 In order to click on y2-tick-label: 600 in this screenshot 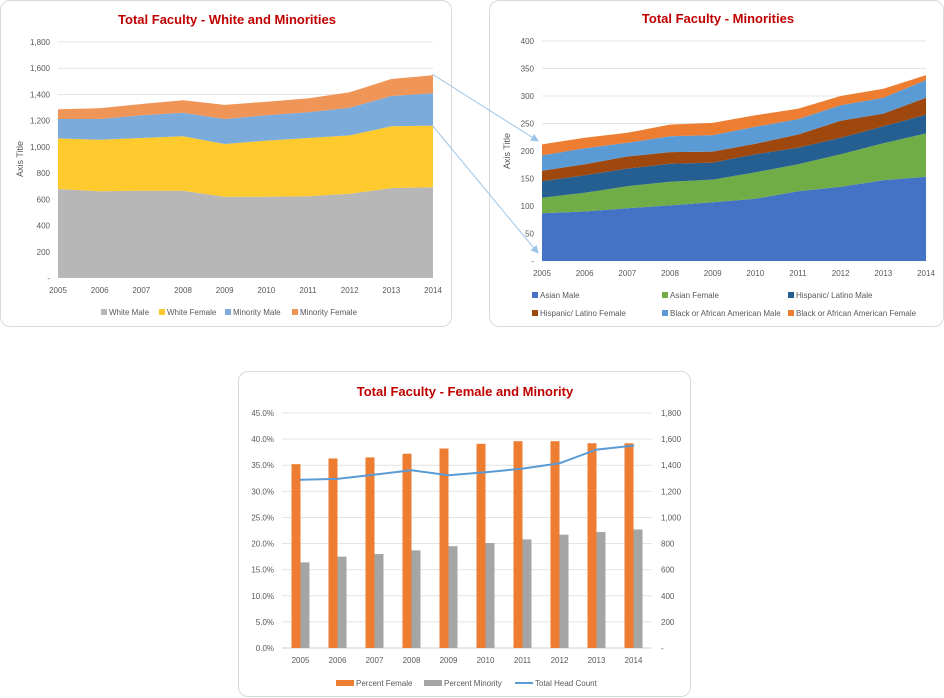, I will do `click(668, 570)`.